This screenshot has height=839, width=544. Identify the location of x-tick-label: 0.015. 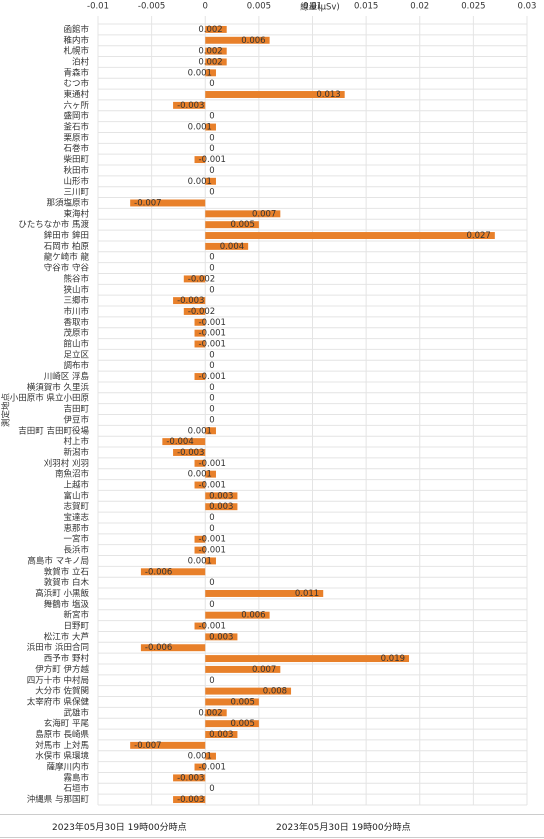
(366, 7).